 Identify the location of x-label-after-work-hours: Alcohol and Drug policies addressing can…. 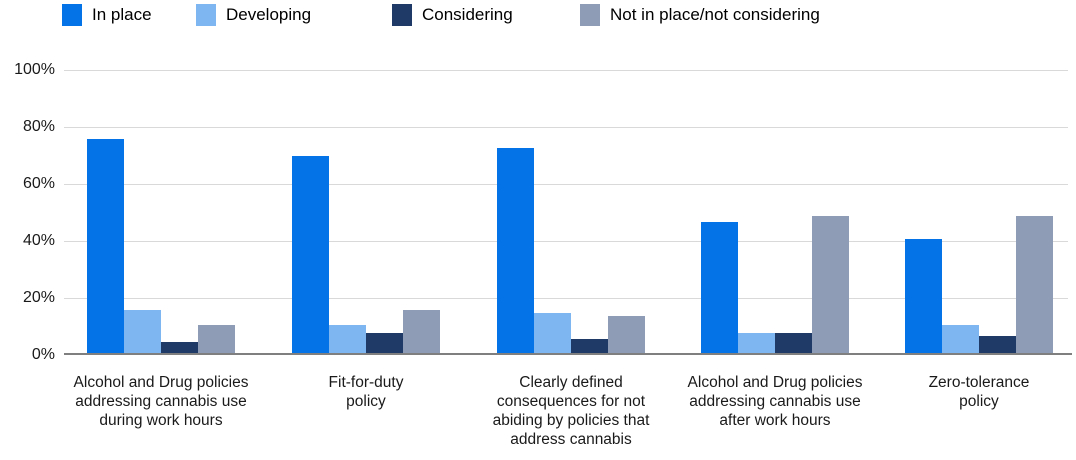
(775, 401).